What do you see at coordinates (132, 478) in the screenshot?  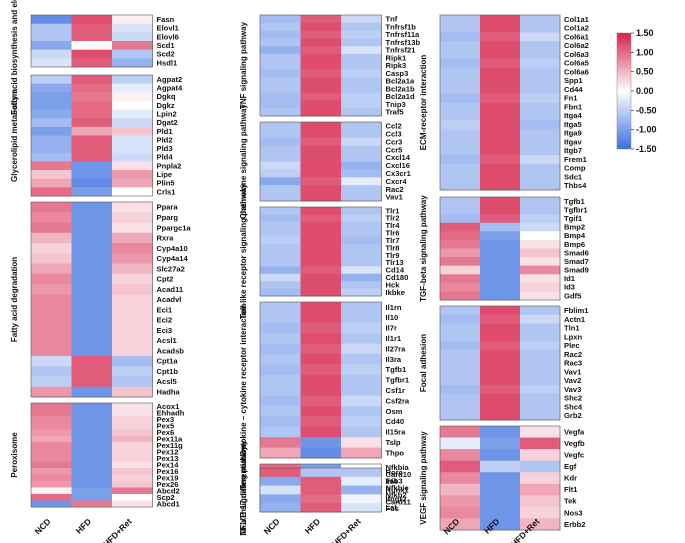 I see `heatmap-cell-pex19-hfd-ret` at bounding box center [132, 478].